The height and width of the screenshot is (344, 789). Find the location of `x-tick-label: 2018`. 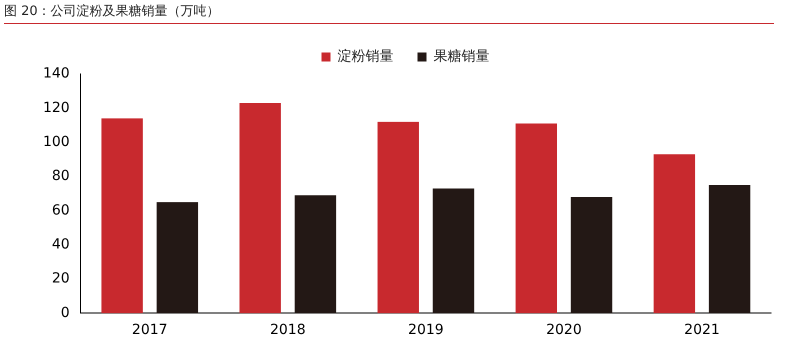

x-tick-label: 2018 is located at coordinates (288, 330).